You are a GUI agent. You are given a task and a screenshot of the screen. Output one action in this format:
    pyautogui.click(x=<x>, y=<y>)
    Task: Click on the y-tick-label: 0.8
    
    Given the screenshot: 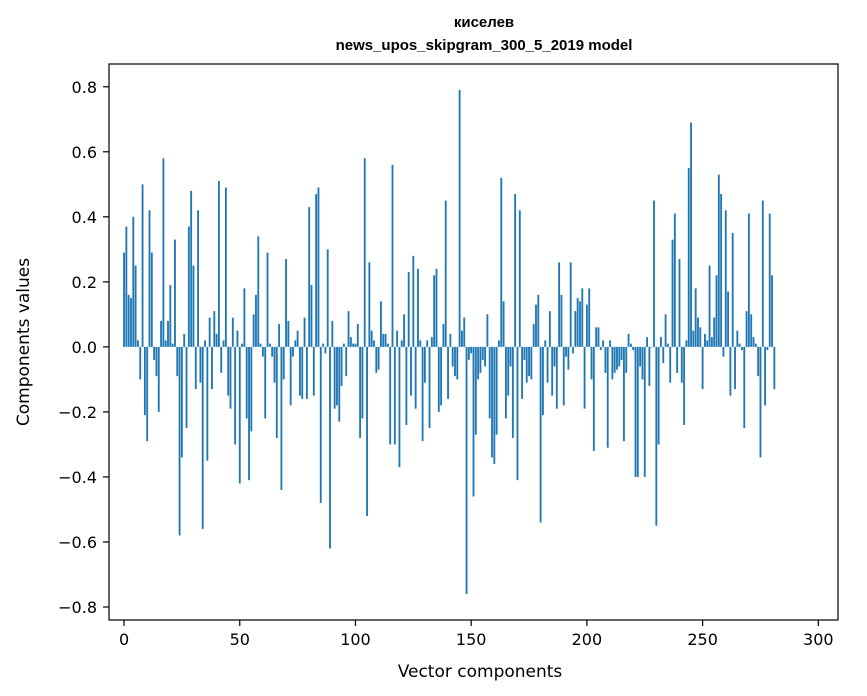 What is the action you would take?
    pyautogui.click(x=84, y=87)
    